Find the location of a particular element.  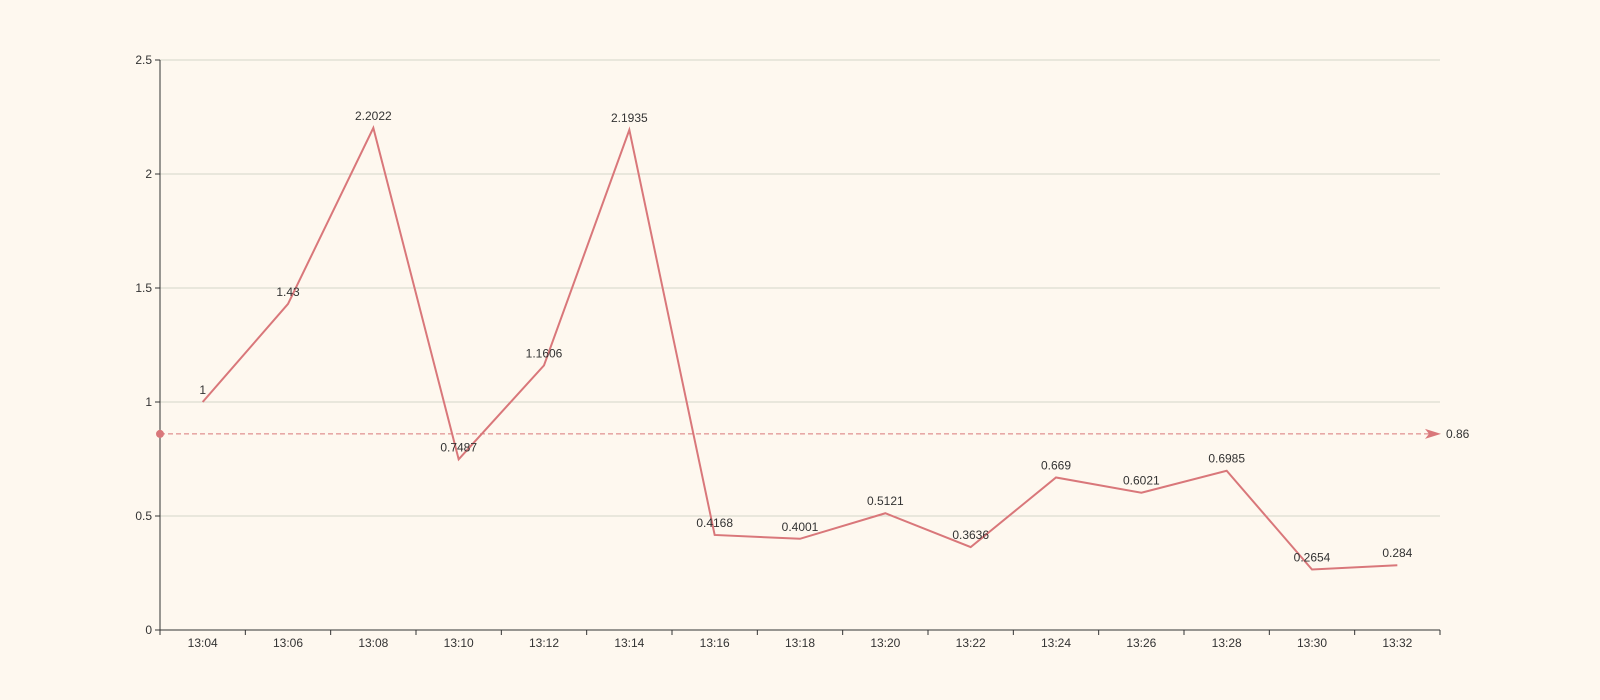

data-label: 0.284 is located at coordinates (1397, 553).